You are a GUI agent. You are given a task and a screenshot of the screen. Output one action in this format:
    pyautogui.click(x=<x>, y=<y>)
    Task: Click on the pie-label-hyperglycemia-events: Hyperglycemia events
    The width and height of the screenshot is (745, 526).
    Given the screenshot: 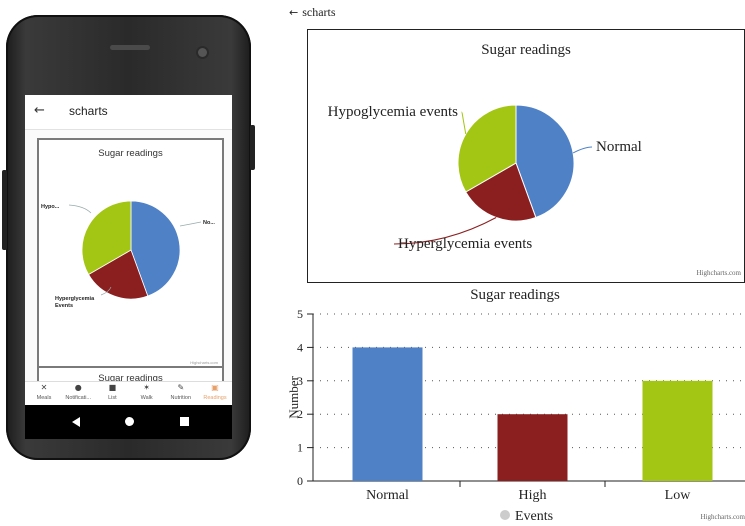 What is the action you would take?
    pyautogui.click(x=465, y=244)
    